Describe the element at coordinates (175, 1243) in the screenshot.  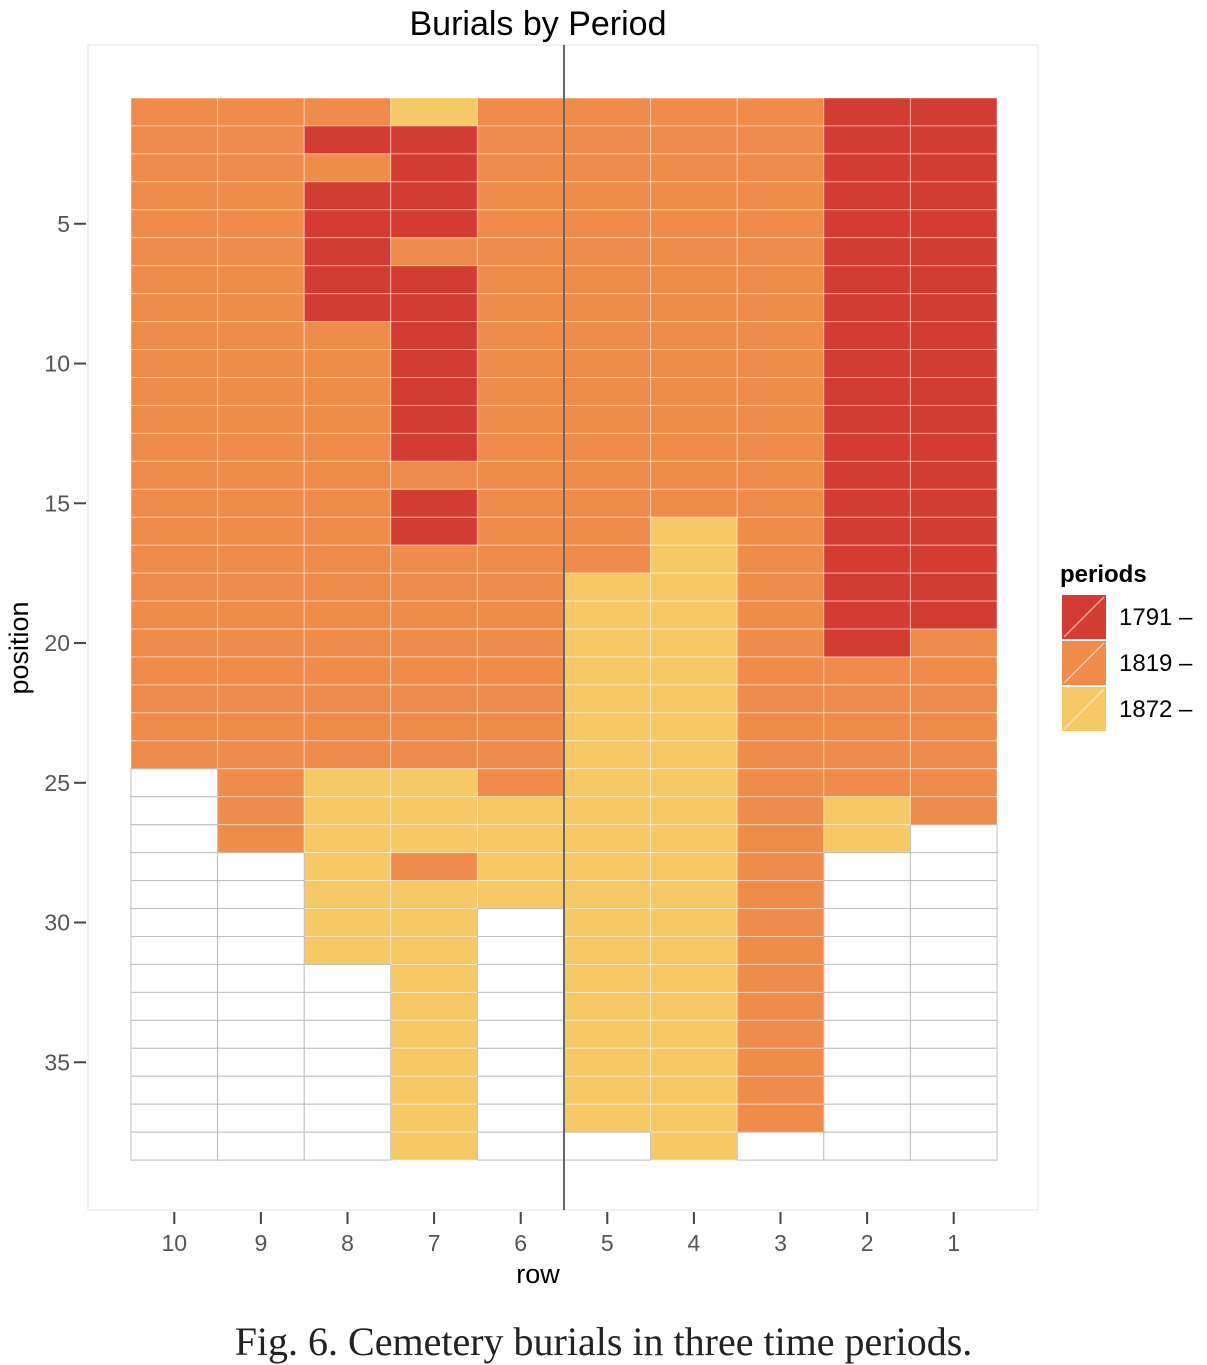
I see `x-tick-label: 10` at that location.